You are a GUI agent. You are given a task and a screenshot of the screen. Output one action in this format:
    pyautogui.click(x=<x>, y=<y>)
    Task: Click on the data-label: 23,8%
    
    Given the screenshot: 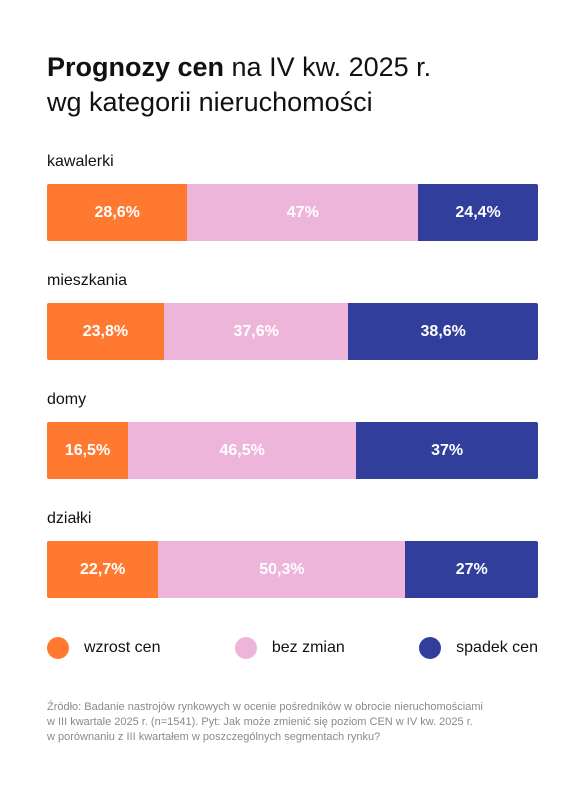 What is the action you would take?
    pyautogui.click(x=105, y=331)
    